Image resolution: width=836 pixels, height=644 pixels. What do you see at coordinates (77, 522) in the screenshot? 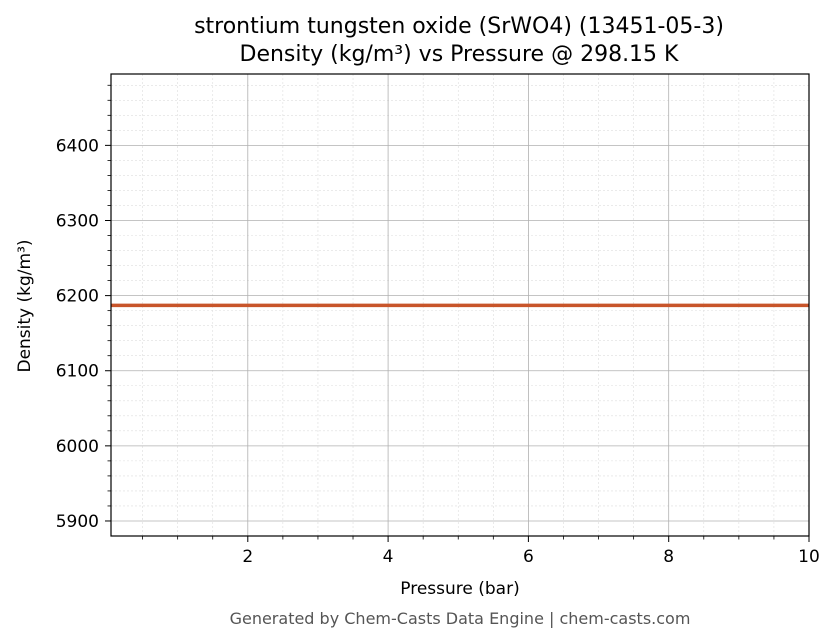
I see `y-tick-label: 5900` at bounding box center [77, 522].